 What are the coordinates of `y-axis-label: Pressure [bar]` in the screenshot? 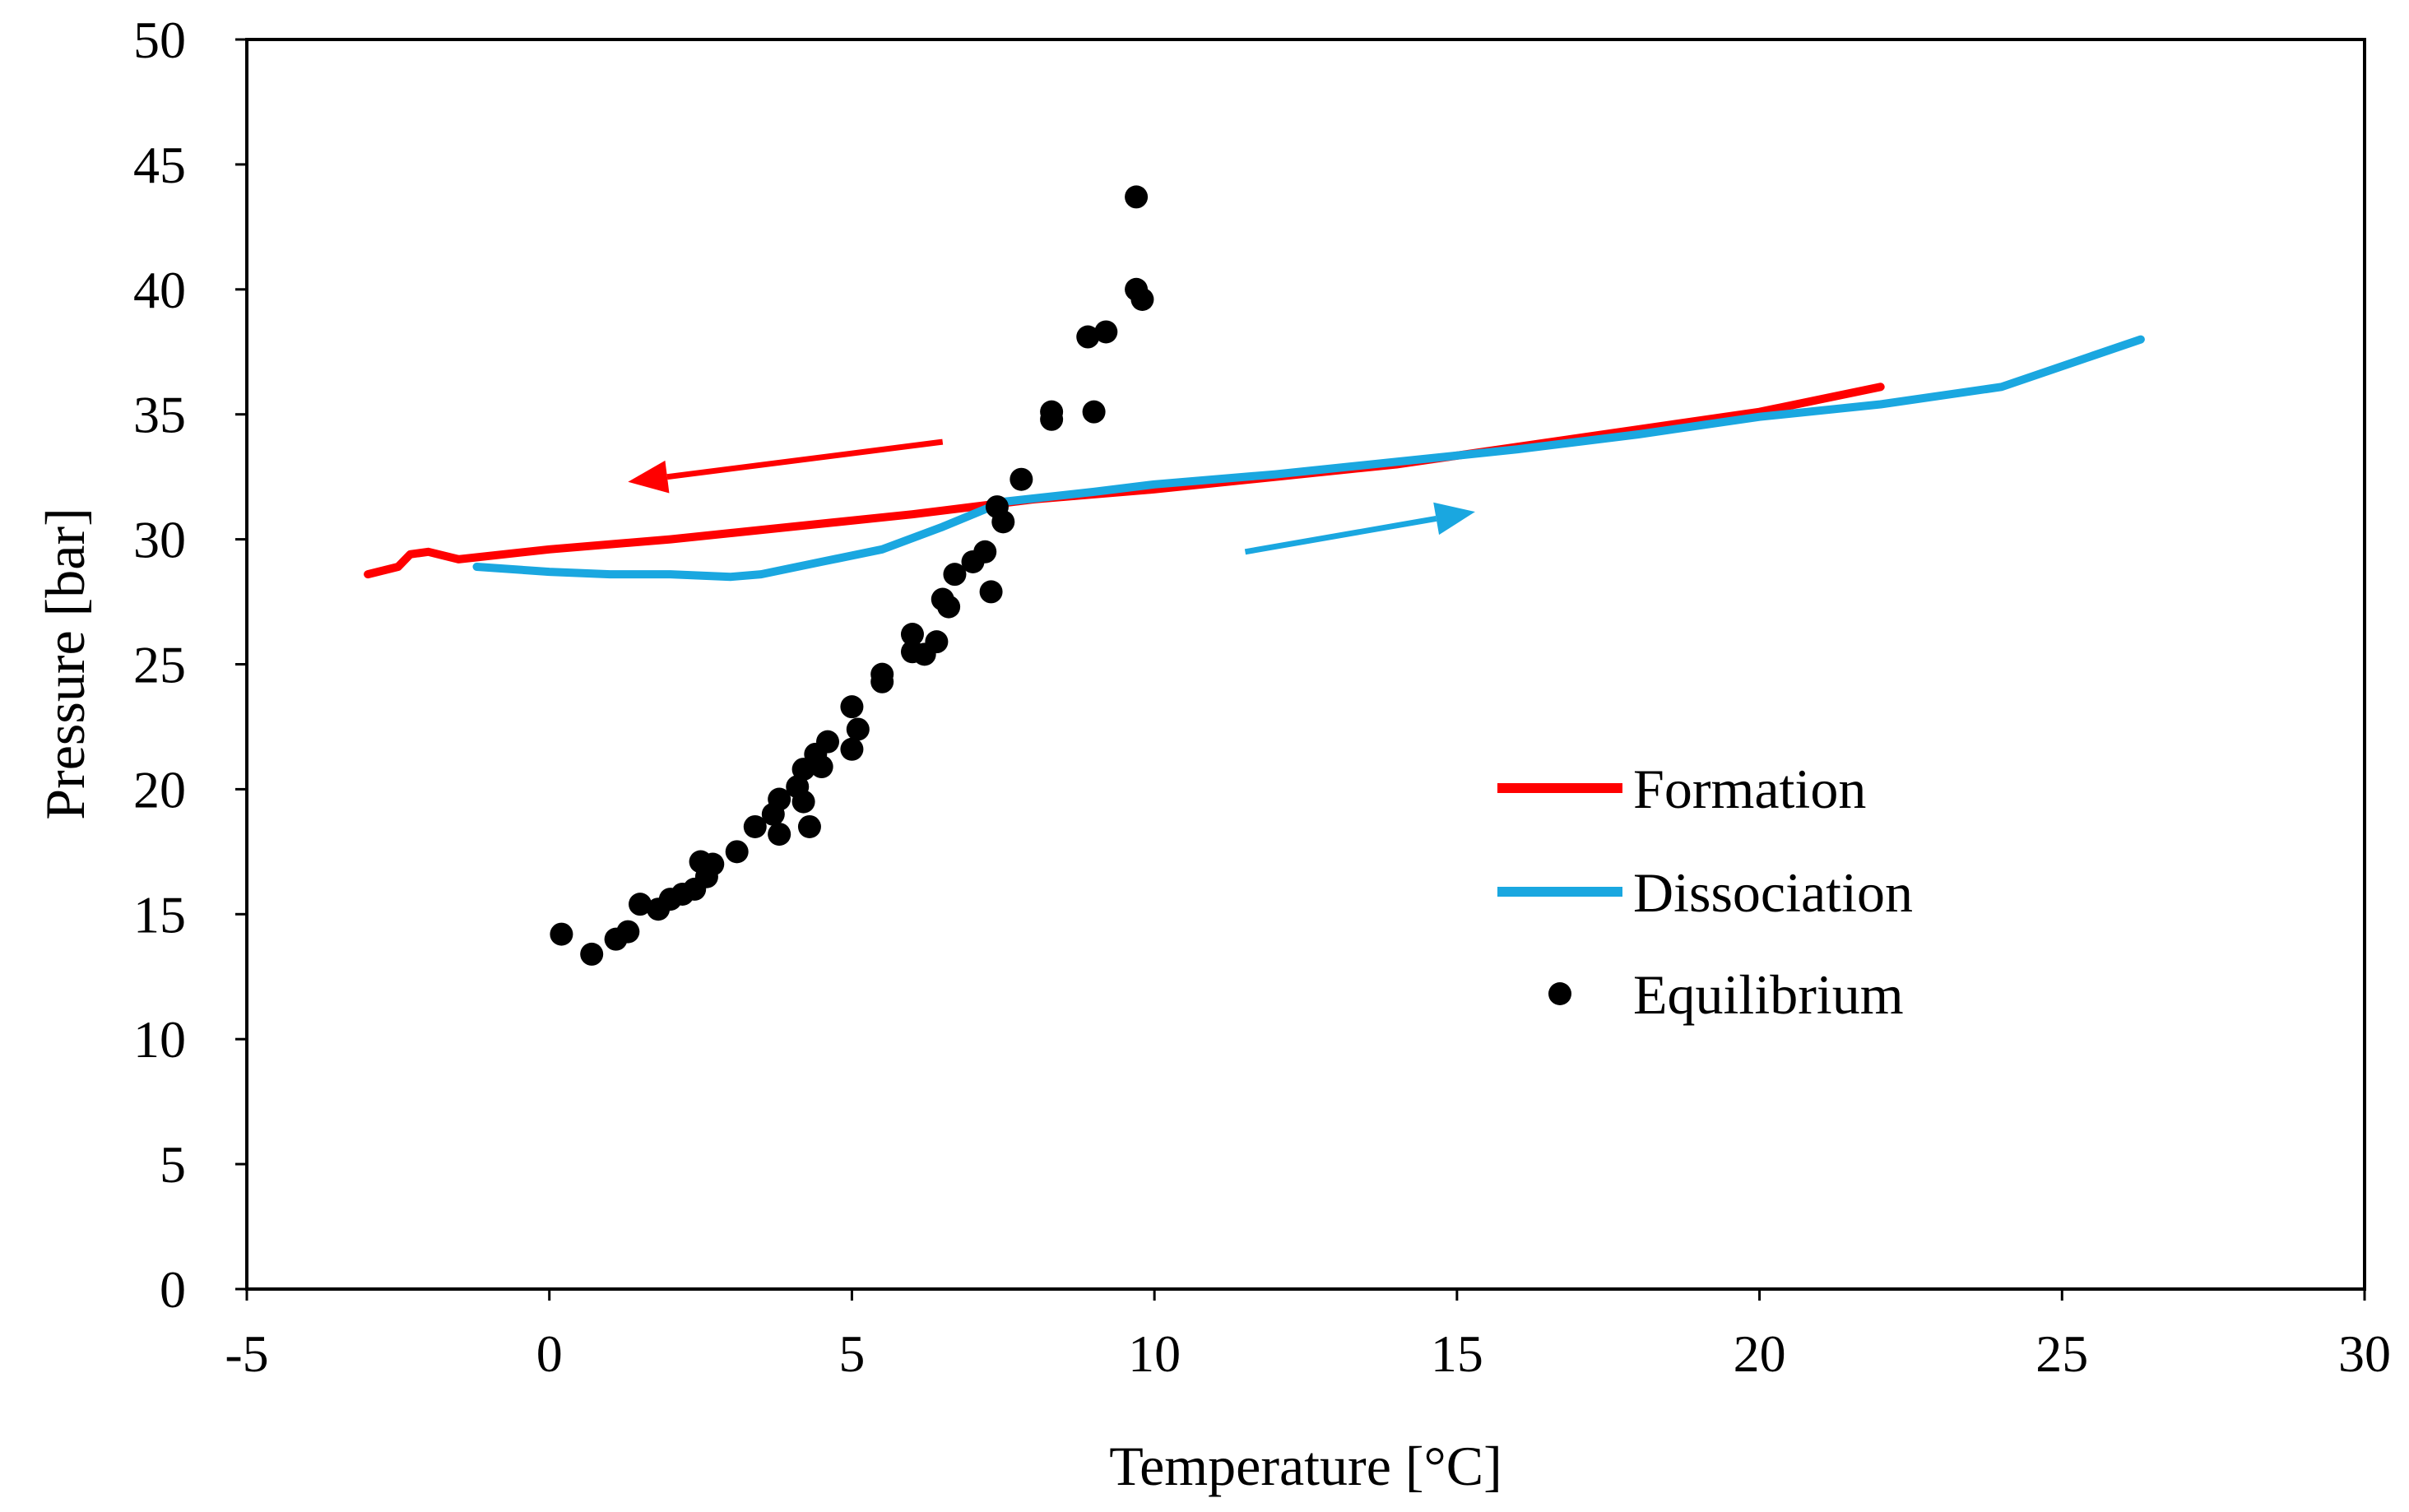 It's located at (65, 664).